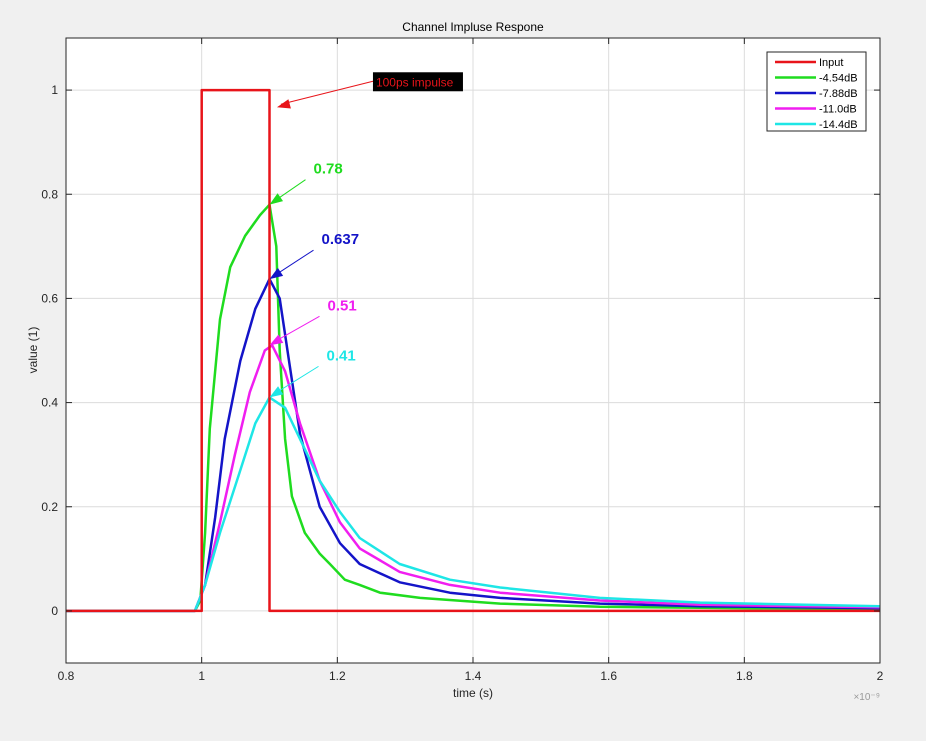  I want to click on x-tick-label: 1, so click(201, 676).